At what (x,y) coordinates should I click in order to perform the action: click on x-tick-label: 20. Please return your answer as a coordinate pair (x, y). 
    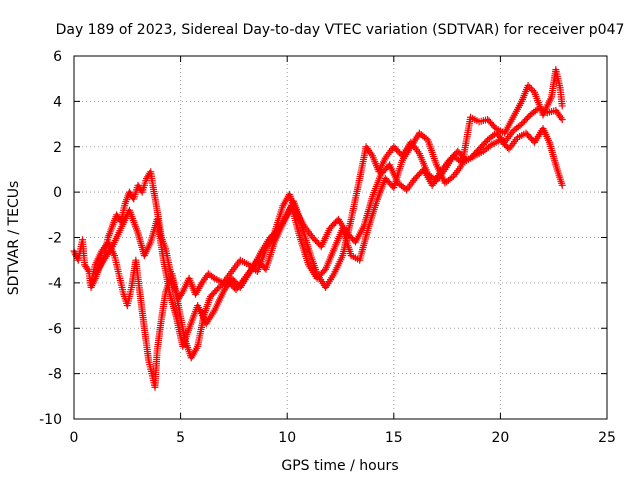
    Looking at the image, I should click on (500, 438).